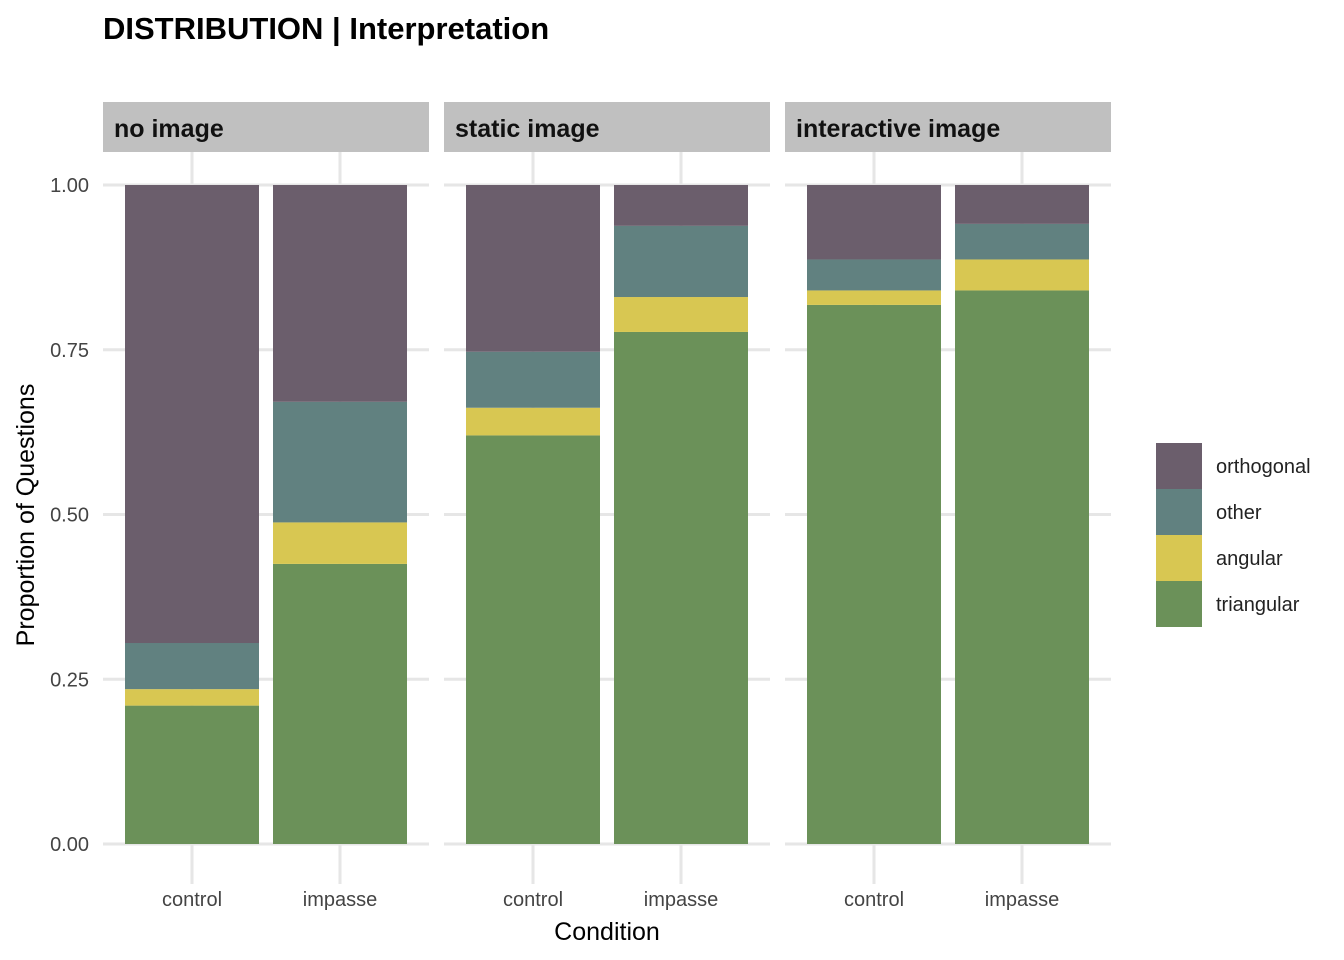  I want to click on legend-key-other, so click(1179, 512).